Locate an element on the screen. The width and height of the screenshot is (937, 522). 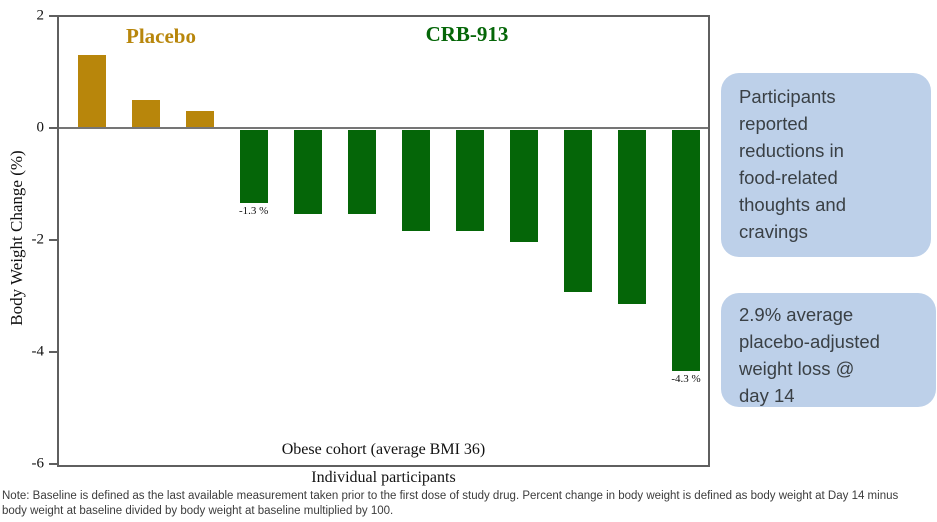
y-tick-label: -4 is located at coordinates (38, 351).